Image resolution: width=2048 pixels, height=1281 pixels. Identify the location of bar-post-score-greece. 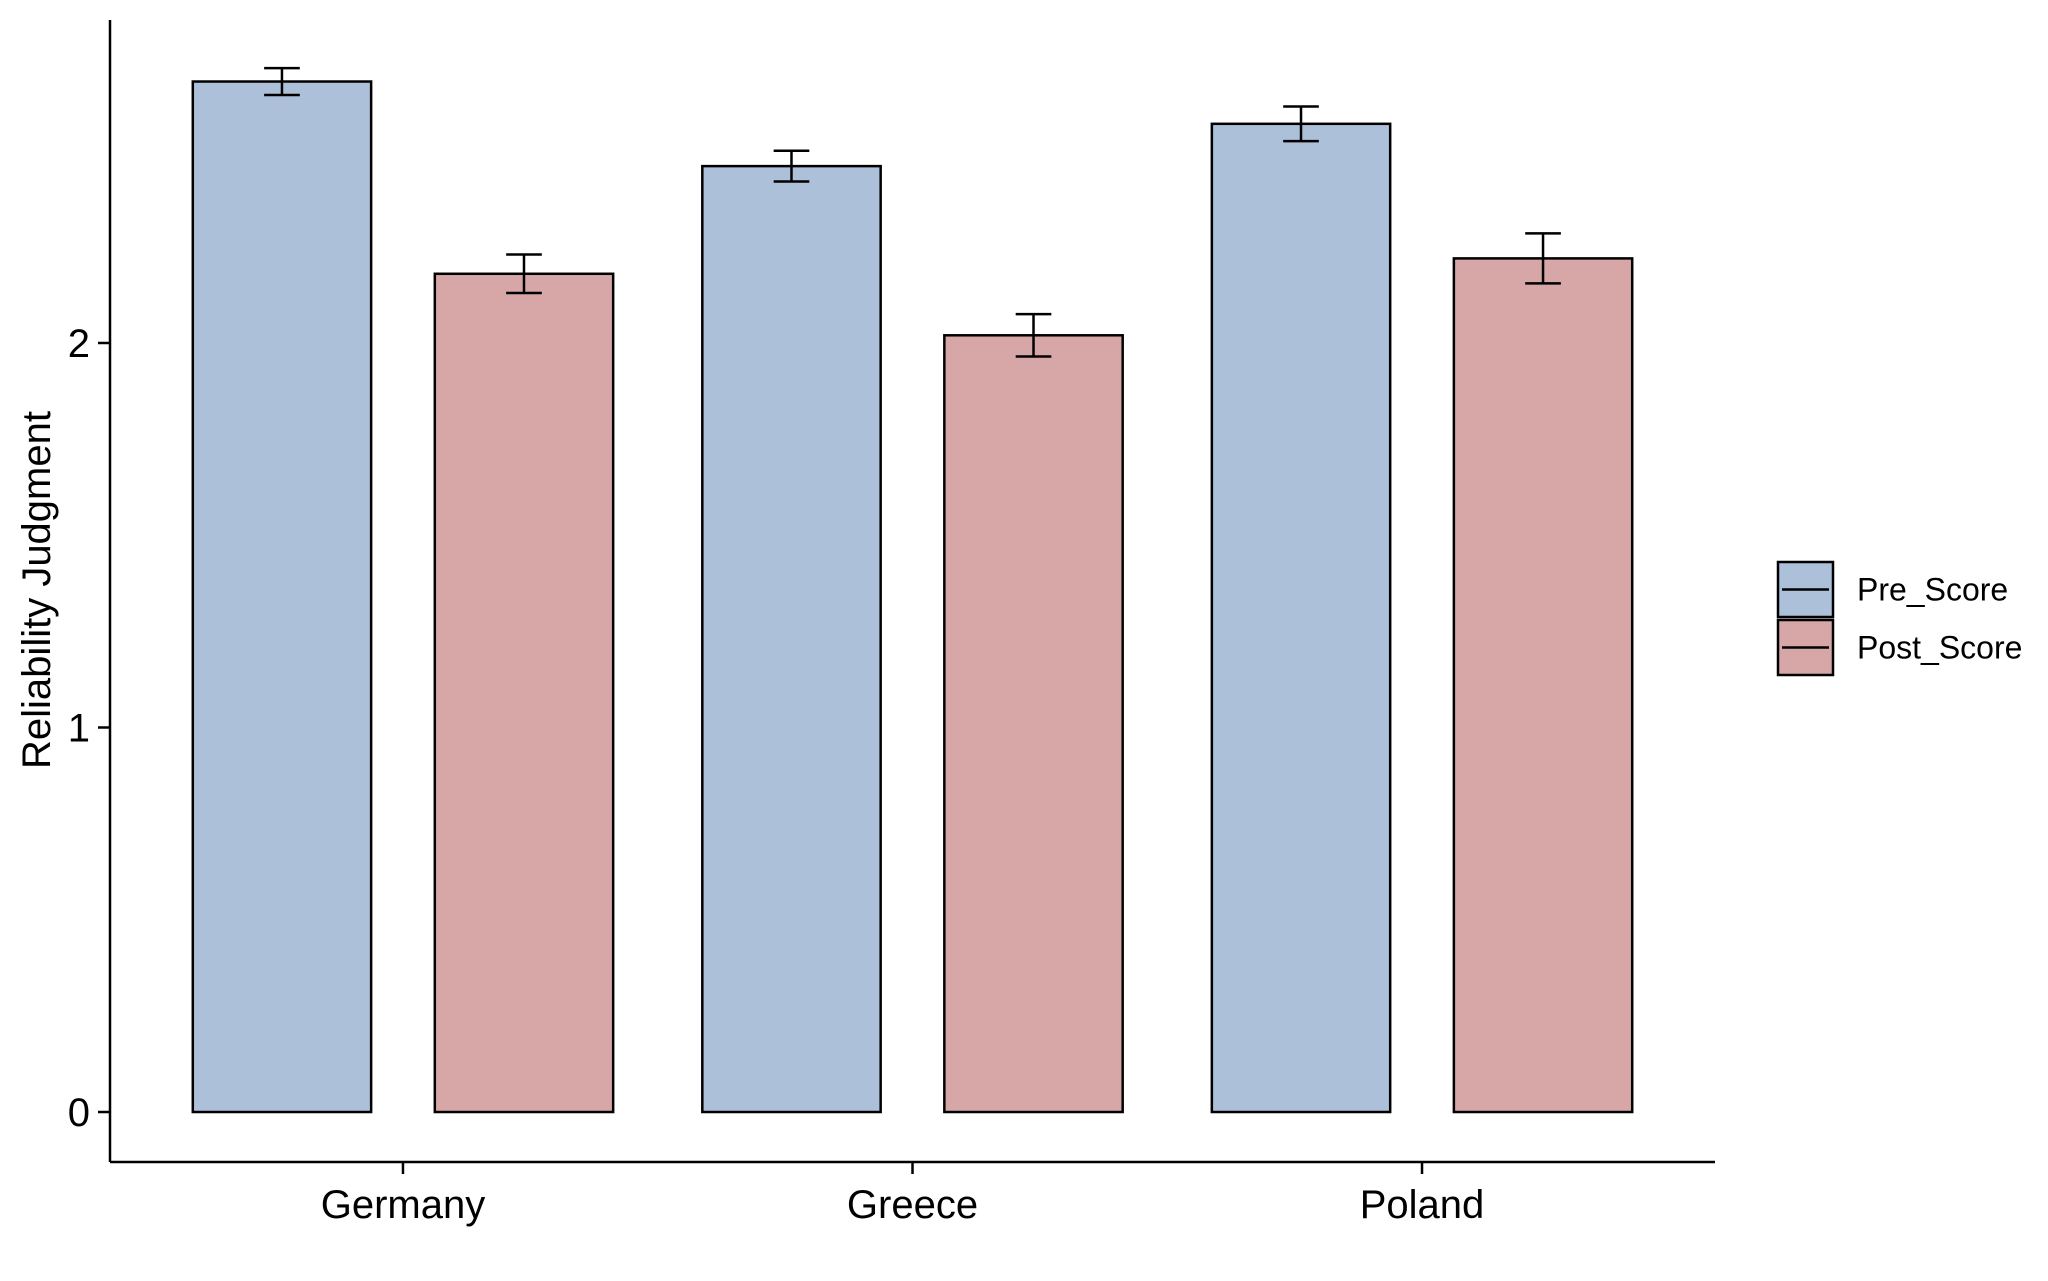
(1033, 723).